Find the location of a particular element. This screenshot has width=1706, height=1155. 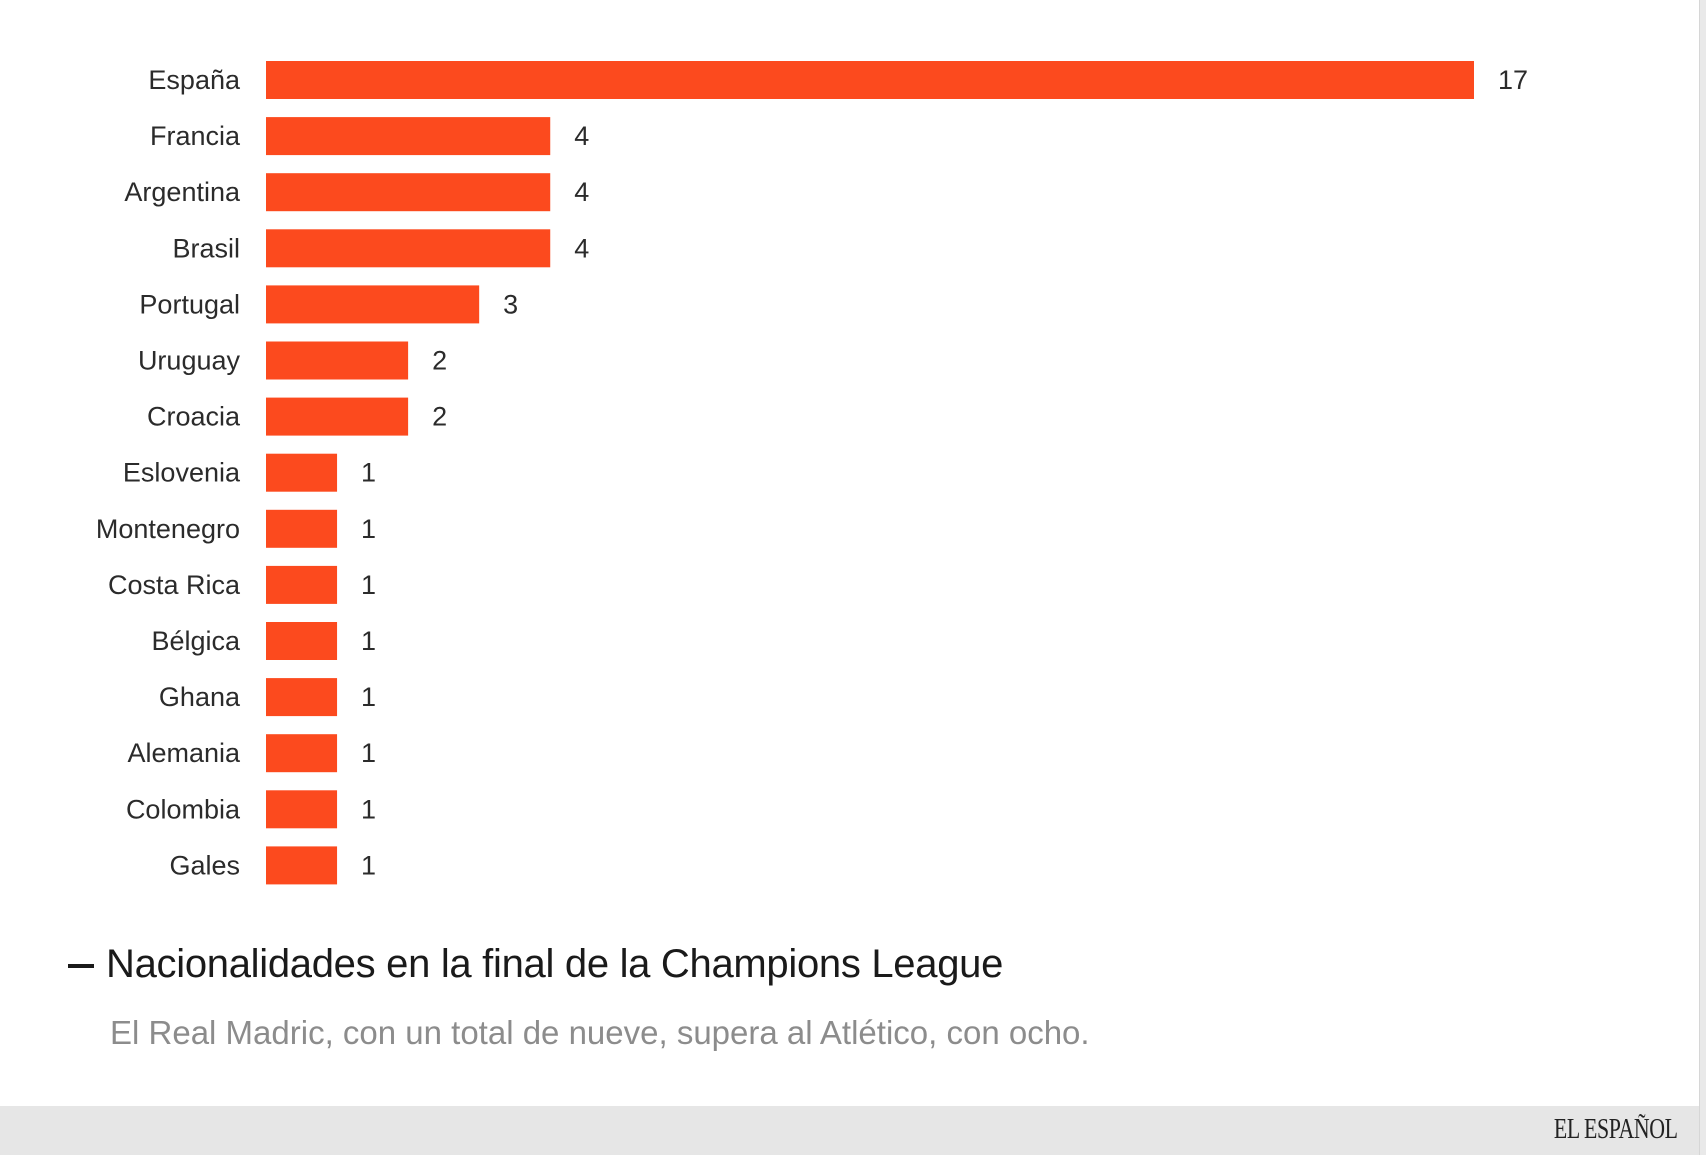

category-label-5: Uruguay is located at coordinates (189, 361).